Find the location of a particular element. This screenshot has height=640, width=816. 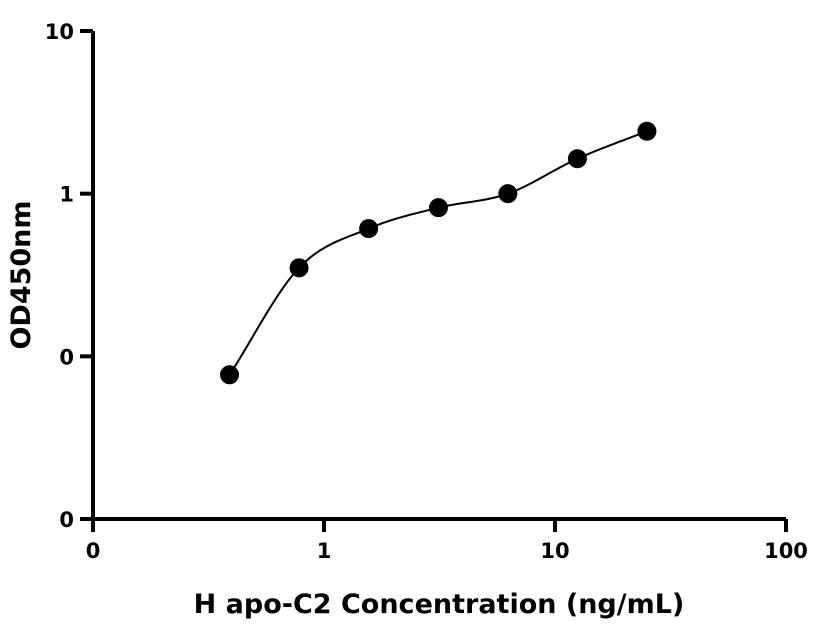

x-tick-label: 1 is located at coordinates (324, 551).